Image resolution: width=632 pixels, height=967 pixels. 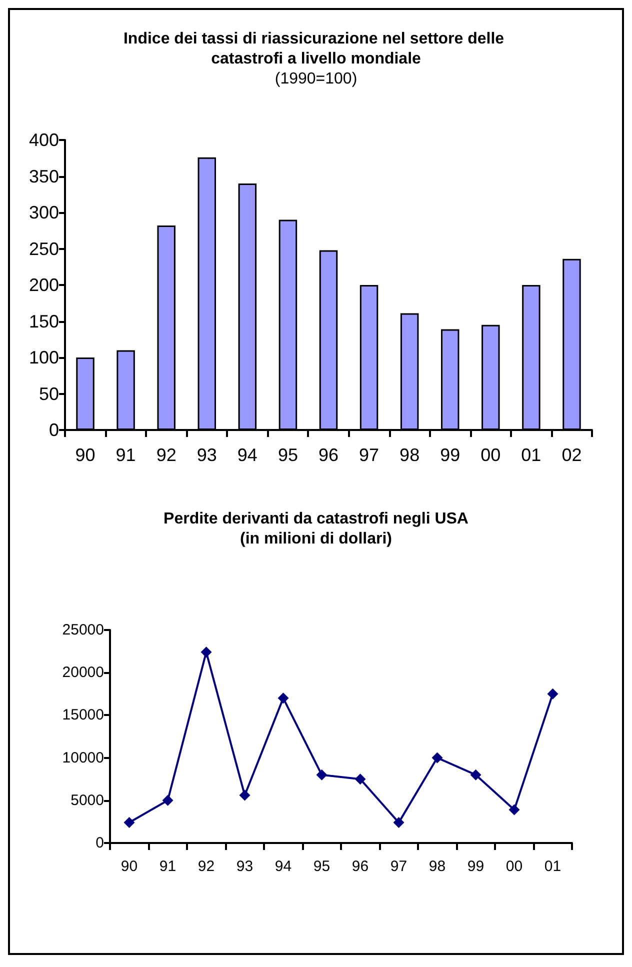 What do you see at coordinates (43, 176) in the screenshot?
I see `y-tick-label: 350` at bounding box center [43, 176].